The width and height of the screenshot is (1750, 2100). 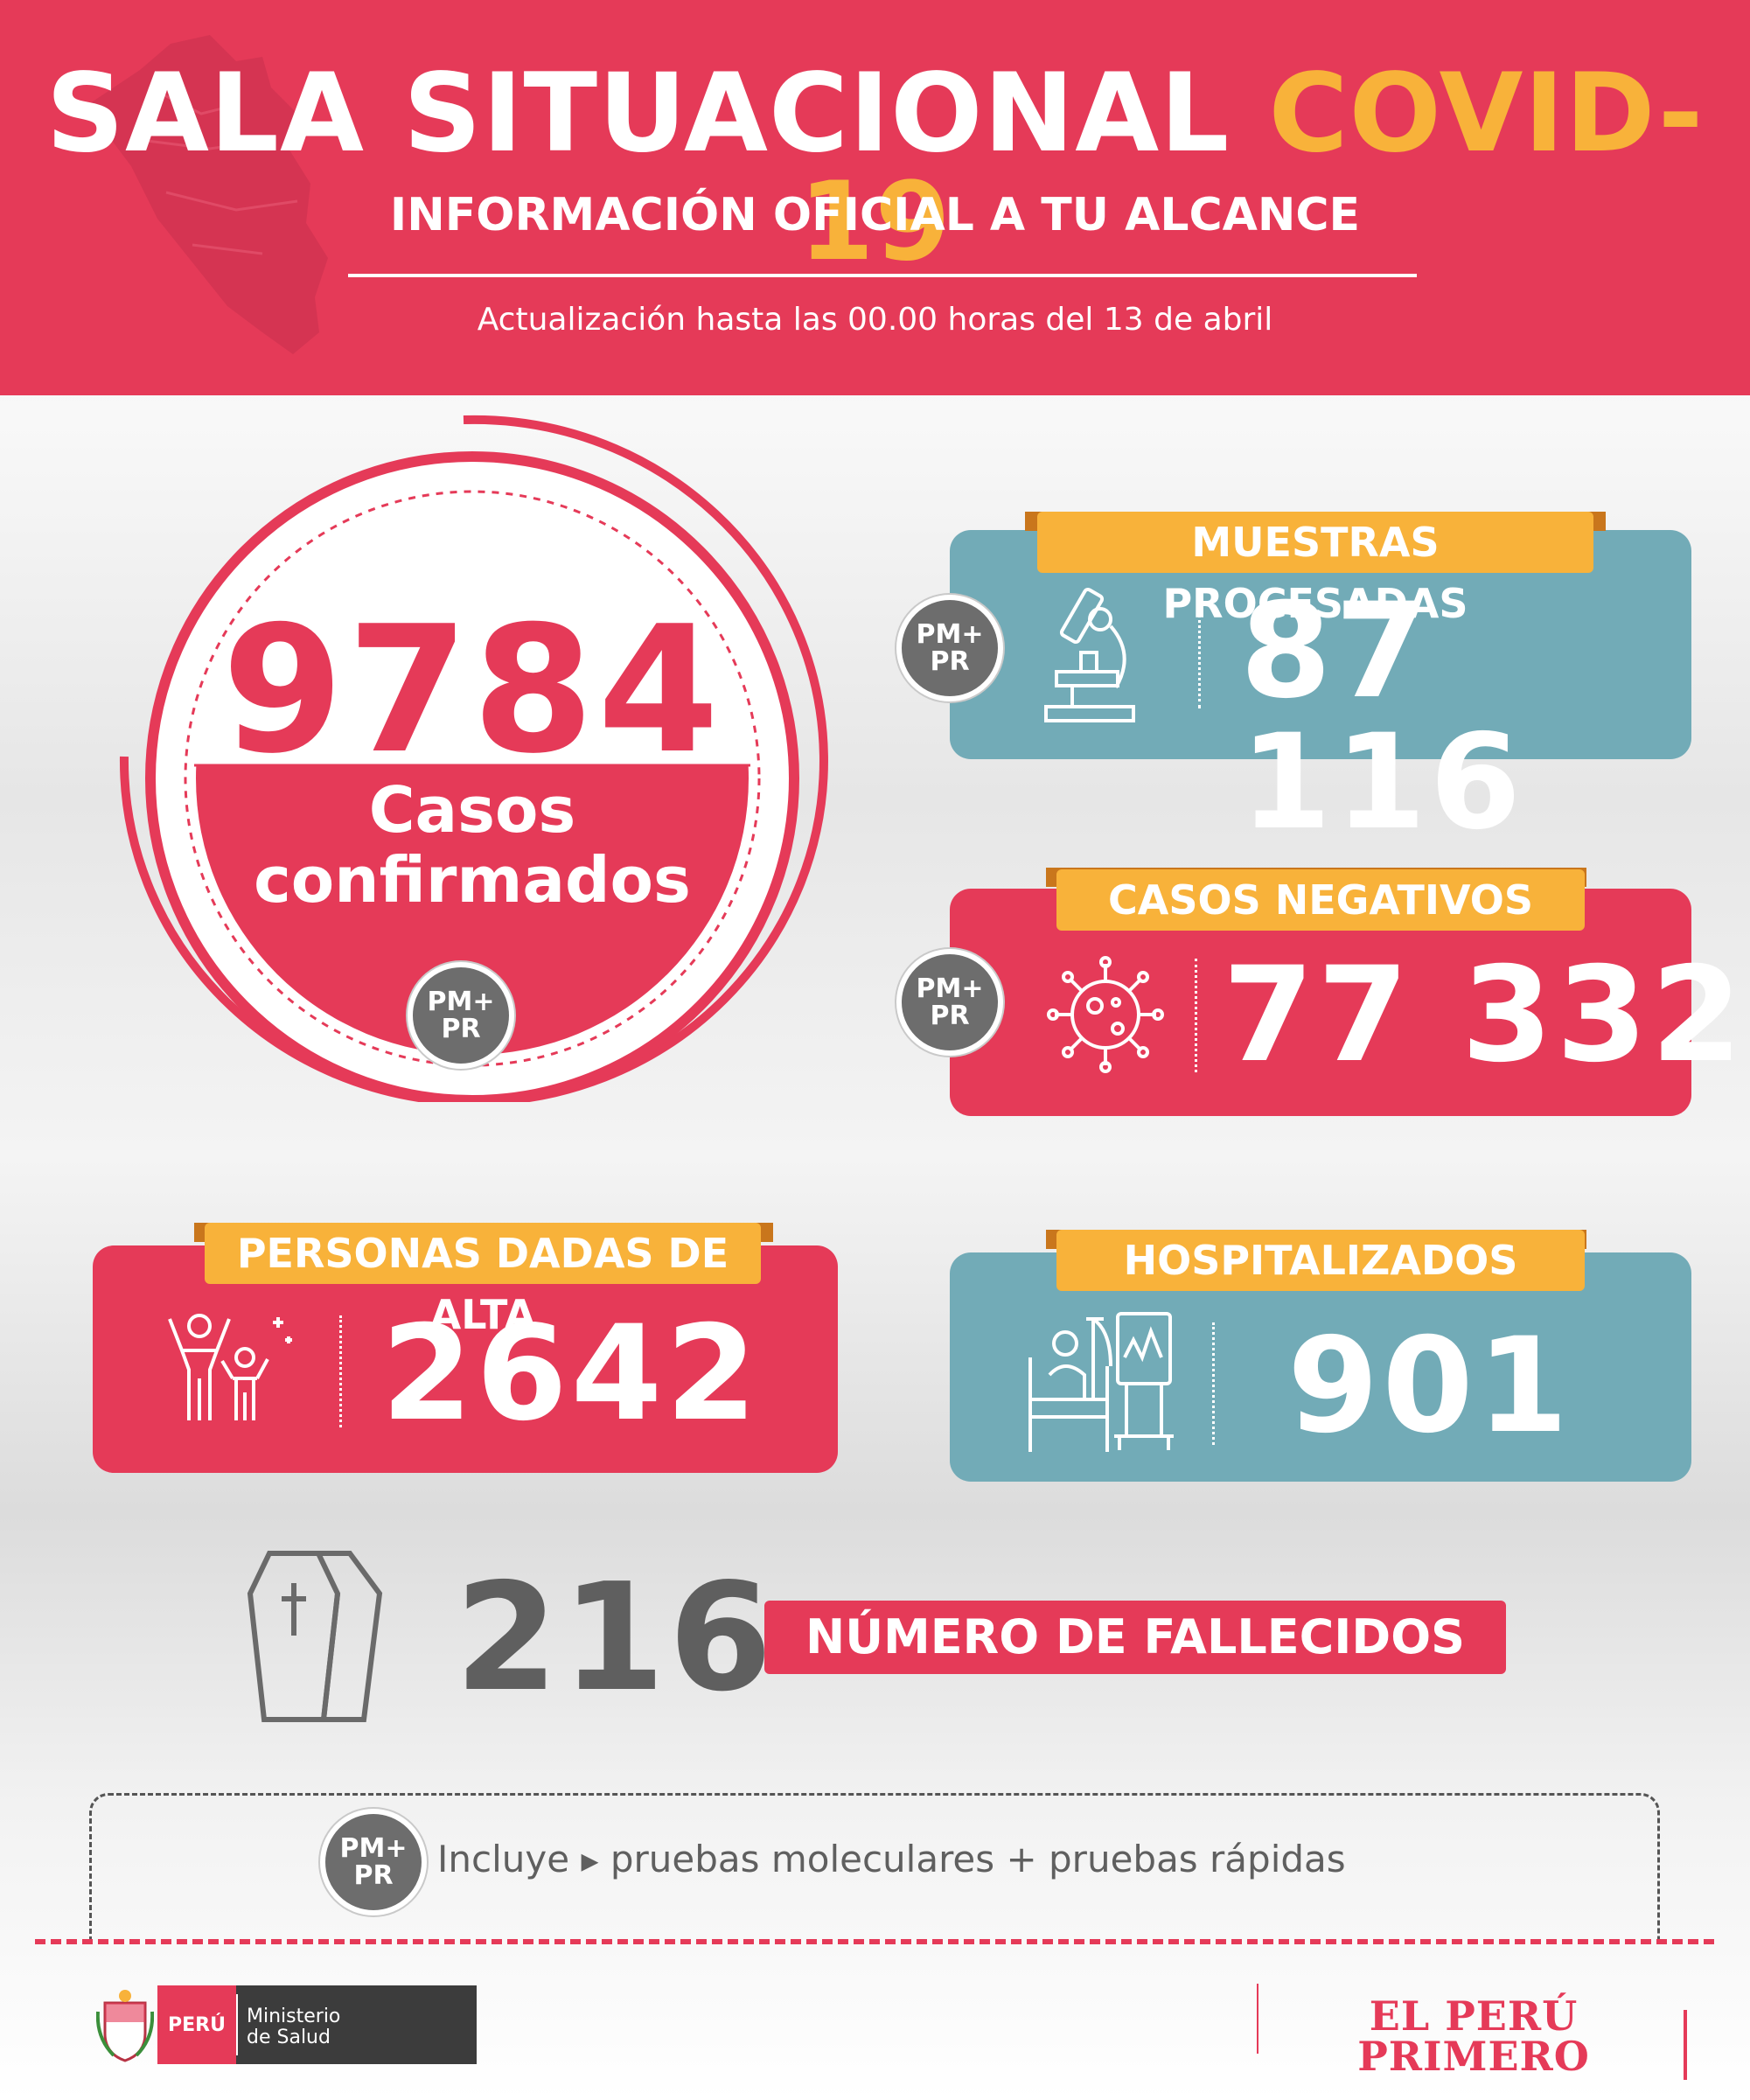 I want to click on coffin-icon, so click(x=315, y=1636).